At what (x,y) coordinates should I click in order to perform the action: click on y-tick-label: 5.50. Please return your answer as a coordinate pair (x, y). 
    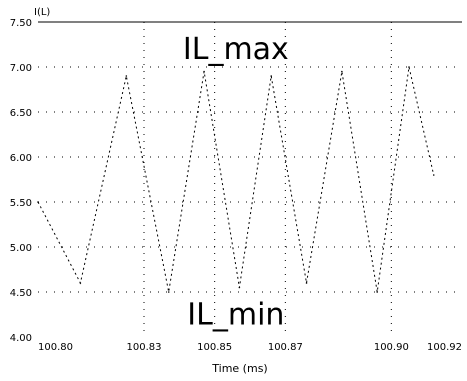
    Looking at the image, I should click on (21, 203).